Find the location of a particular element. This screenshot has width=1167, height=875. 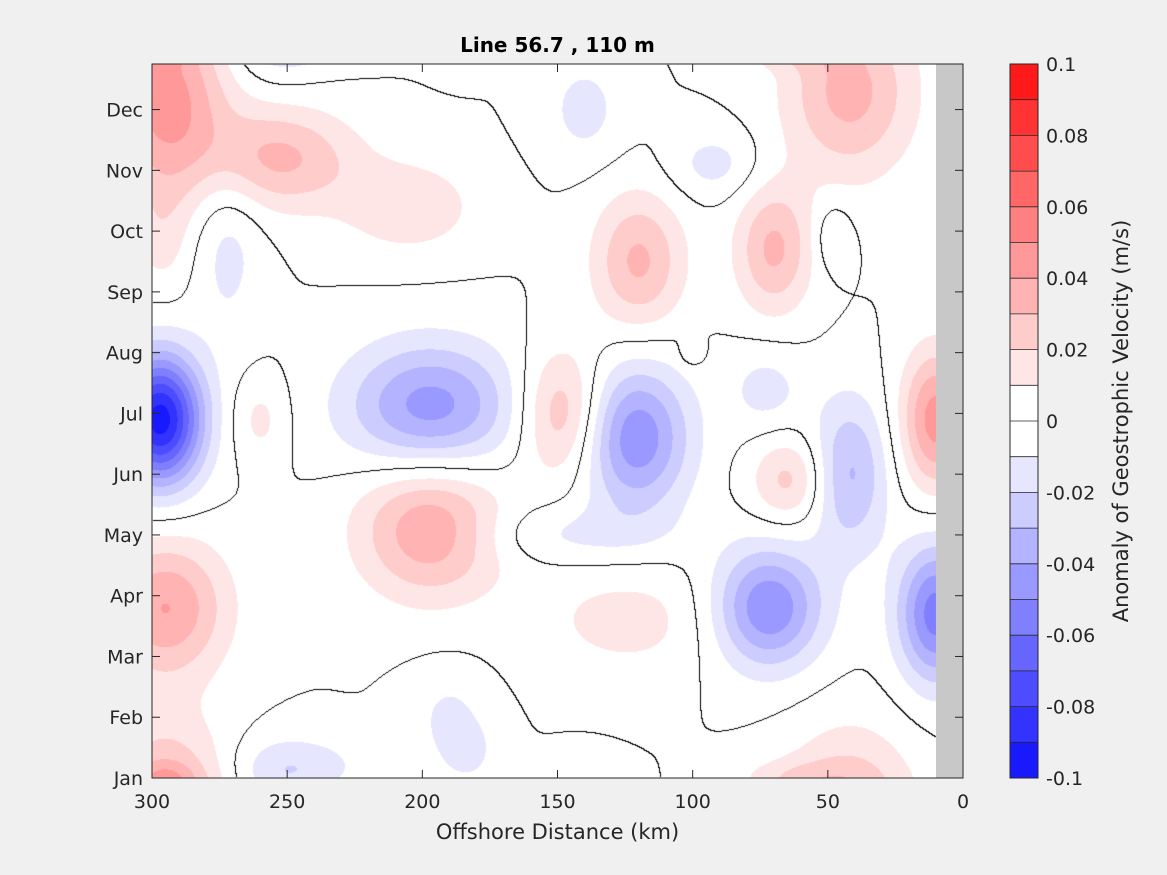

colorbar-tick-label: 0 is located at coordinates (1052, 422).